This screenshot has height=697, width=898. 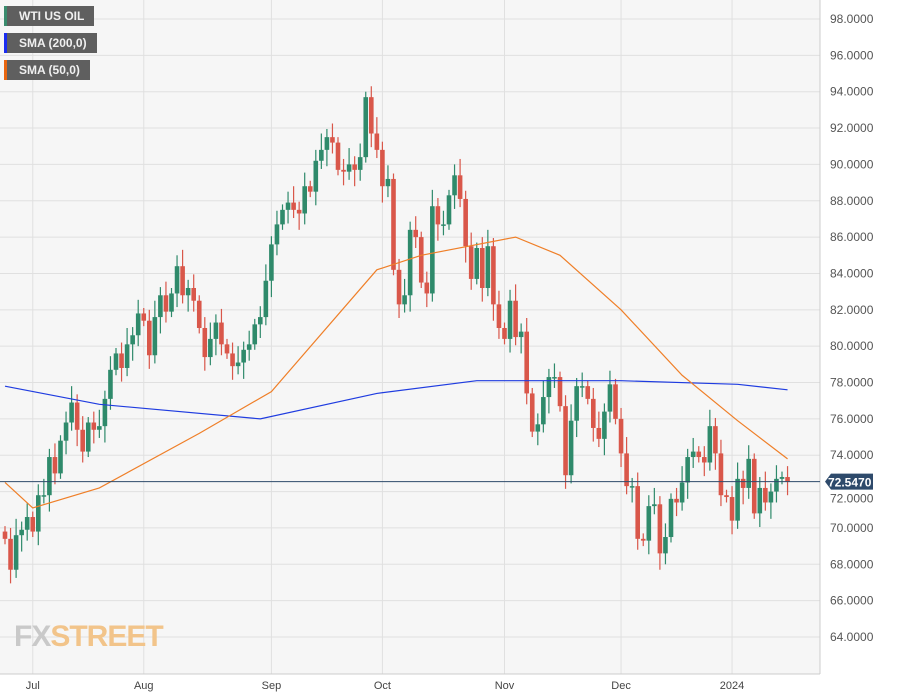 I want to click on legend-sma200: SMA (200,0), so click(x=50, y=43).